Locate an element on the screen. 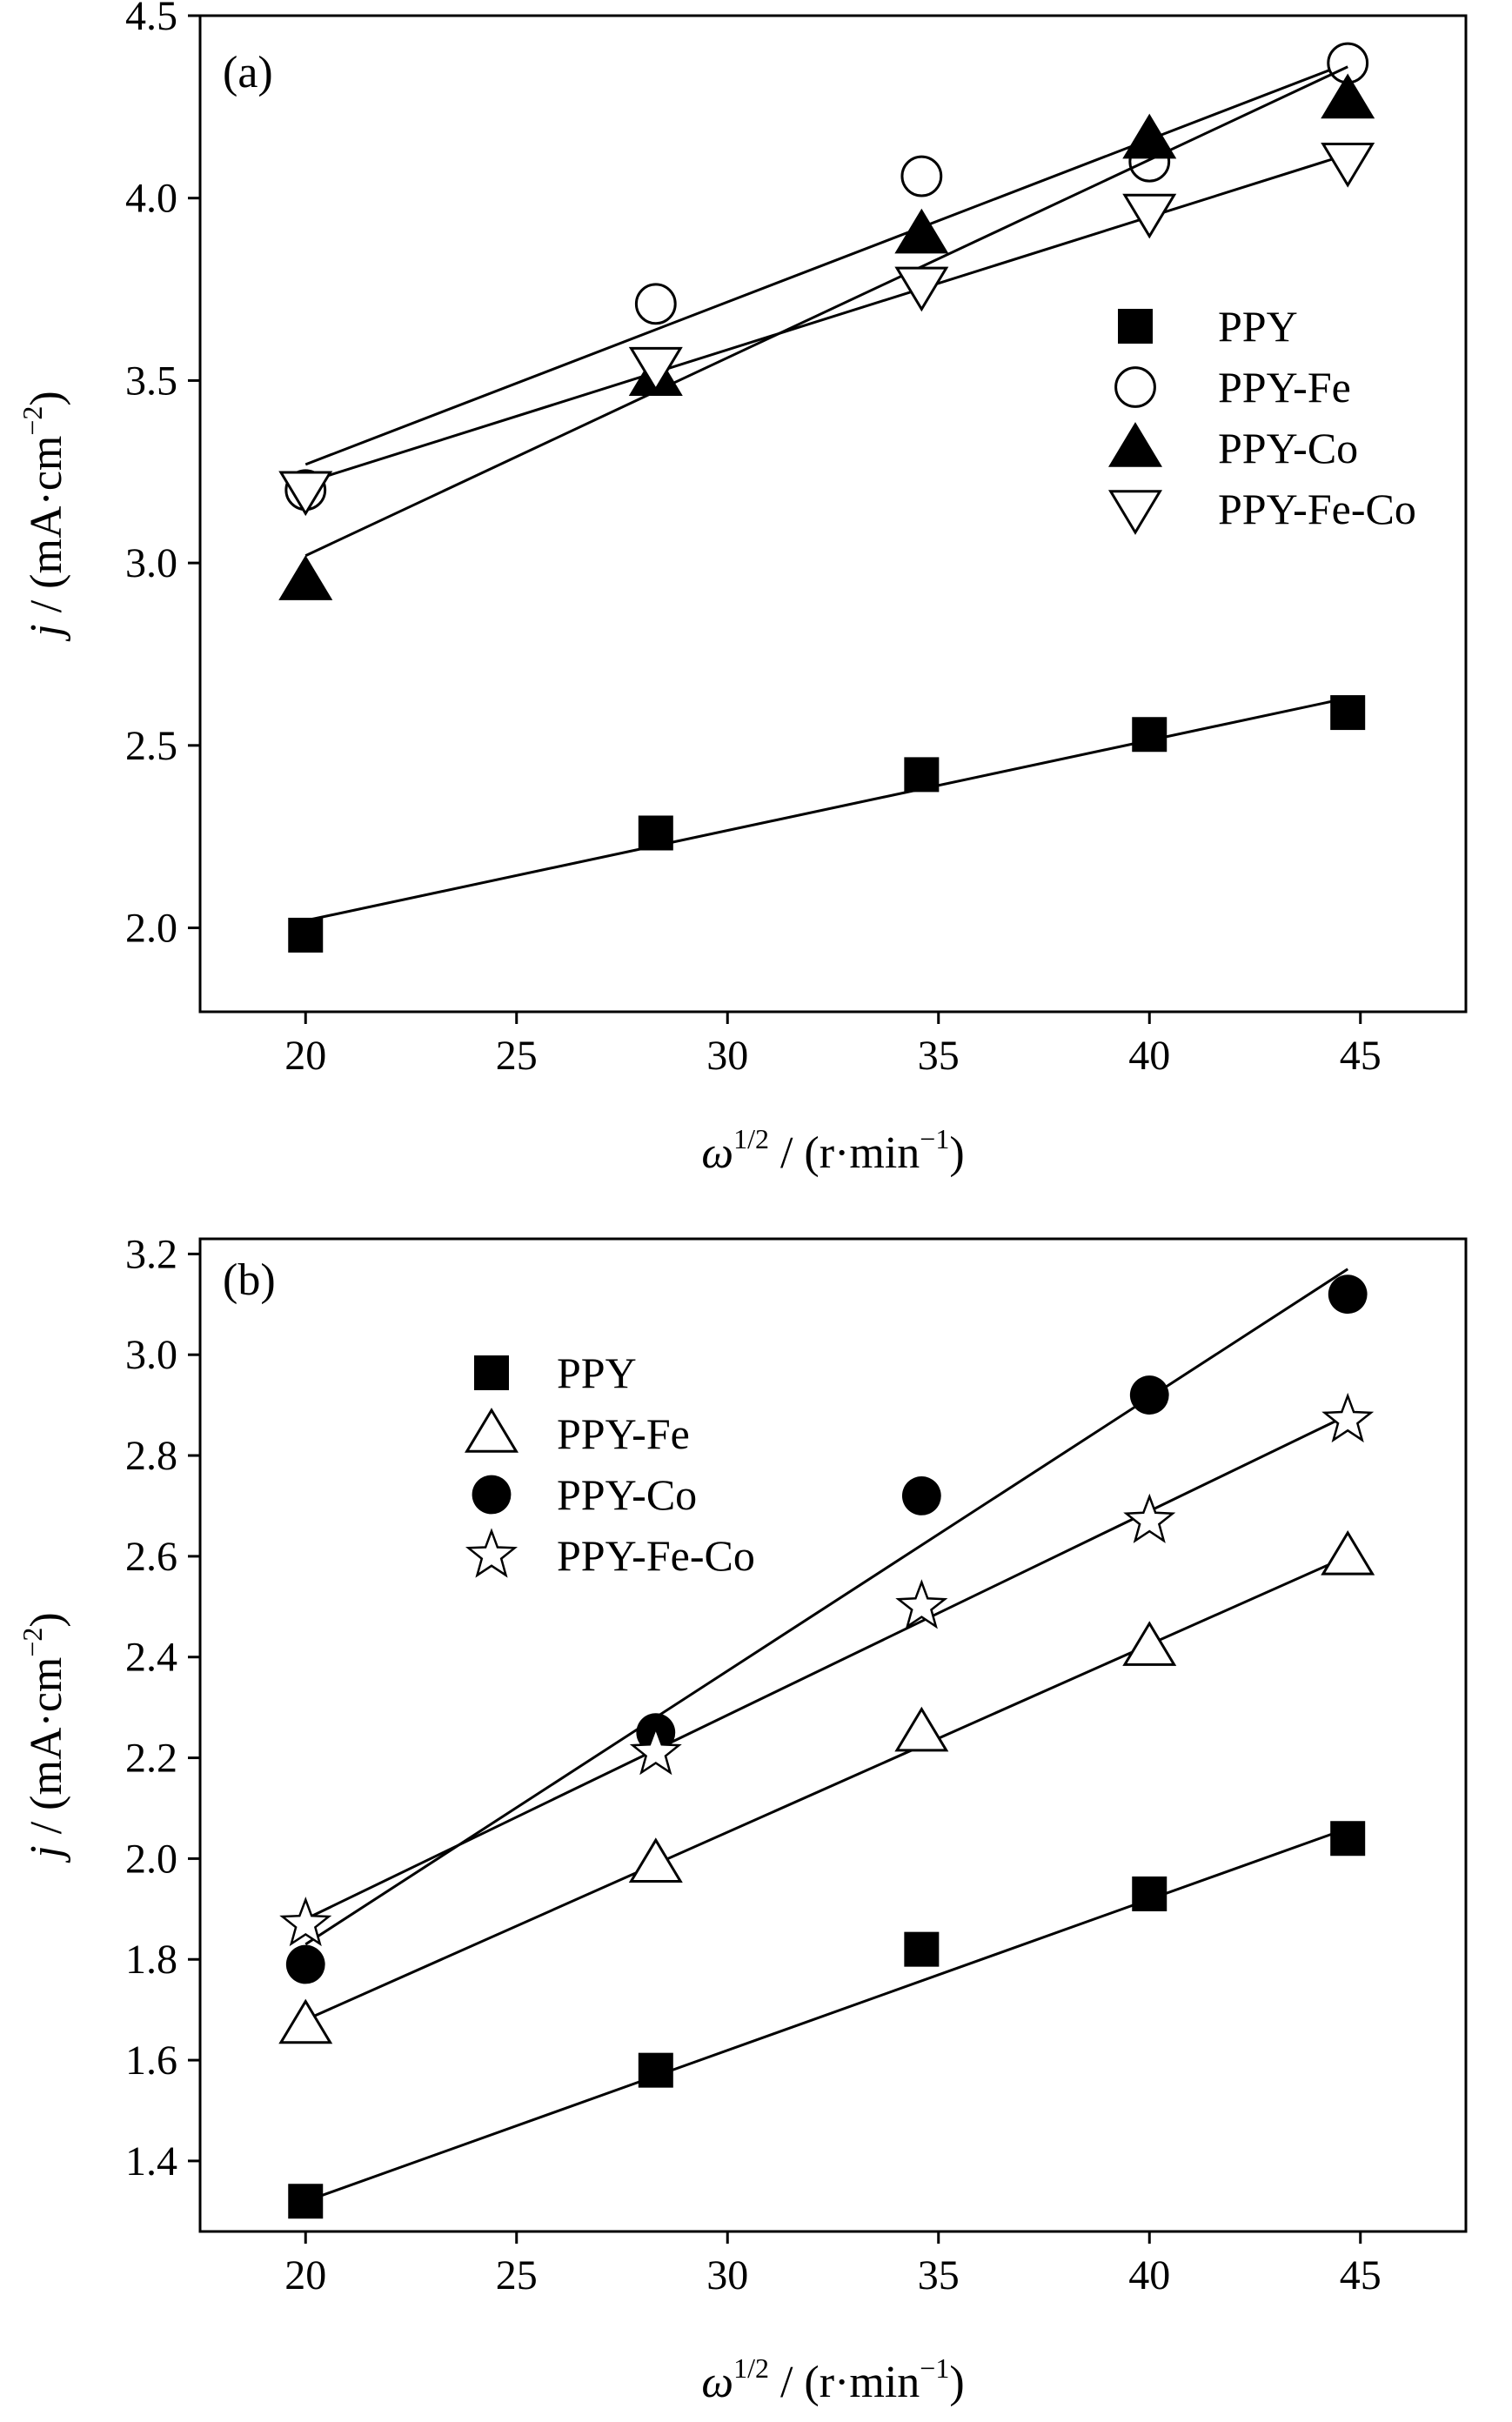 The height and width of the screenshot is (2422, 1512). legend: PPY PPY-Fe PPY-Co PPY-Fe-Co is located at coordinates (610, 1464).